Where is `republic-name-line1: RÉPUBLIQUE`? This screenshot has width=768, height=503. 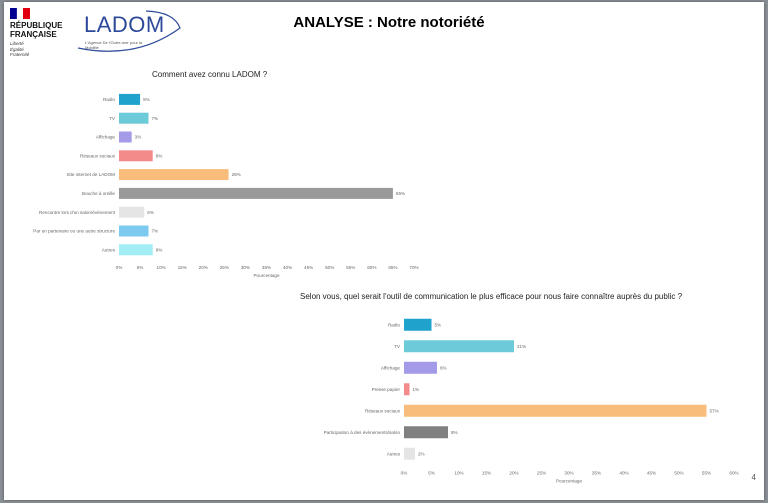 republic-name-line1: RÉPUBLIQUE is located at coordinates (36, 25).